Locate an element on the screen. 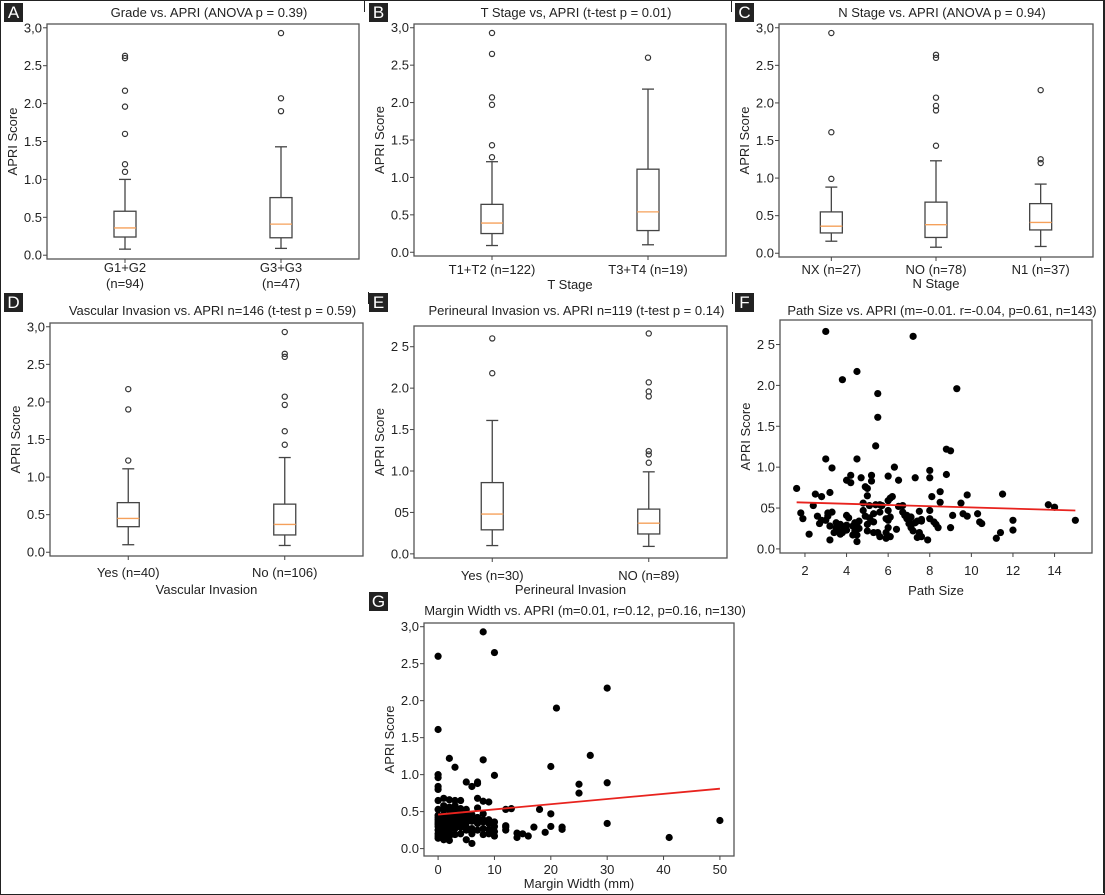  scatter-points is located at coordinates (579, 738).